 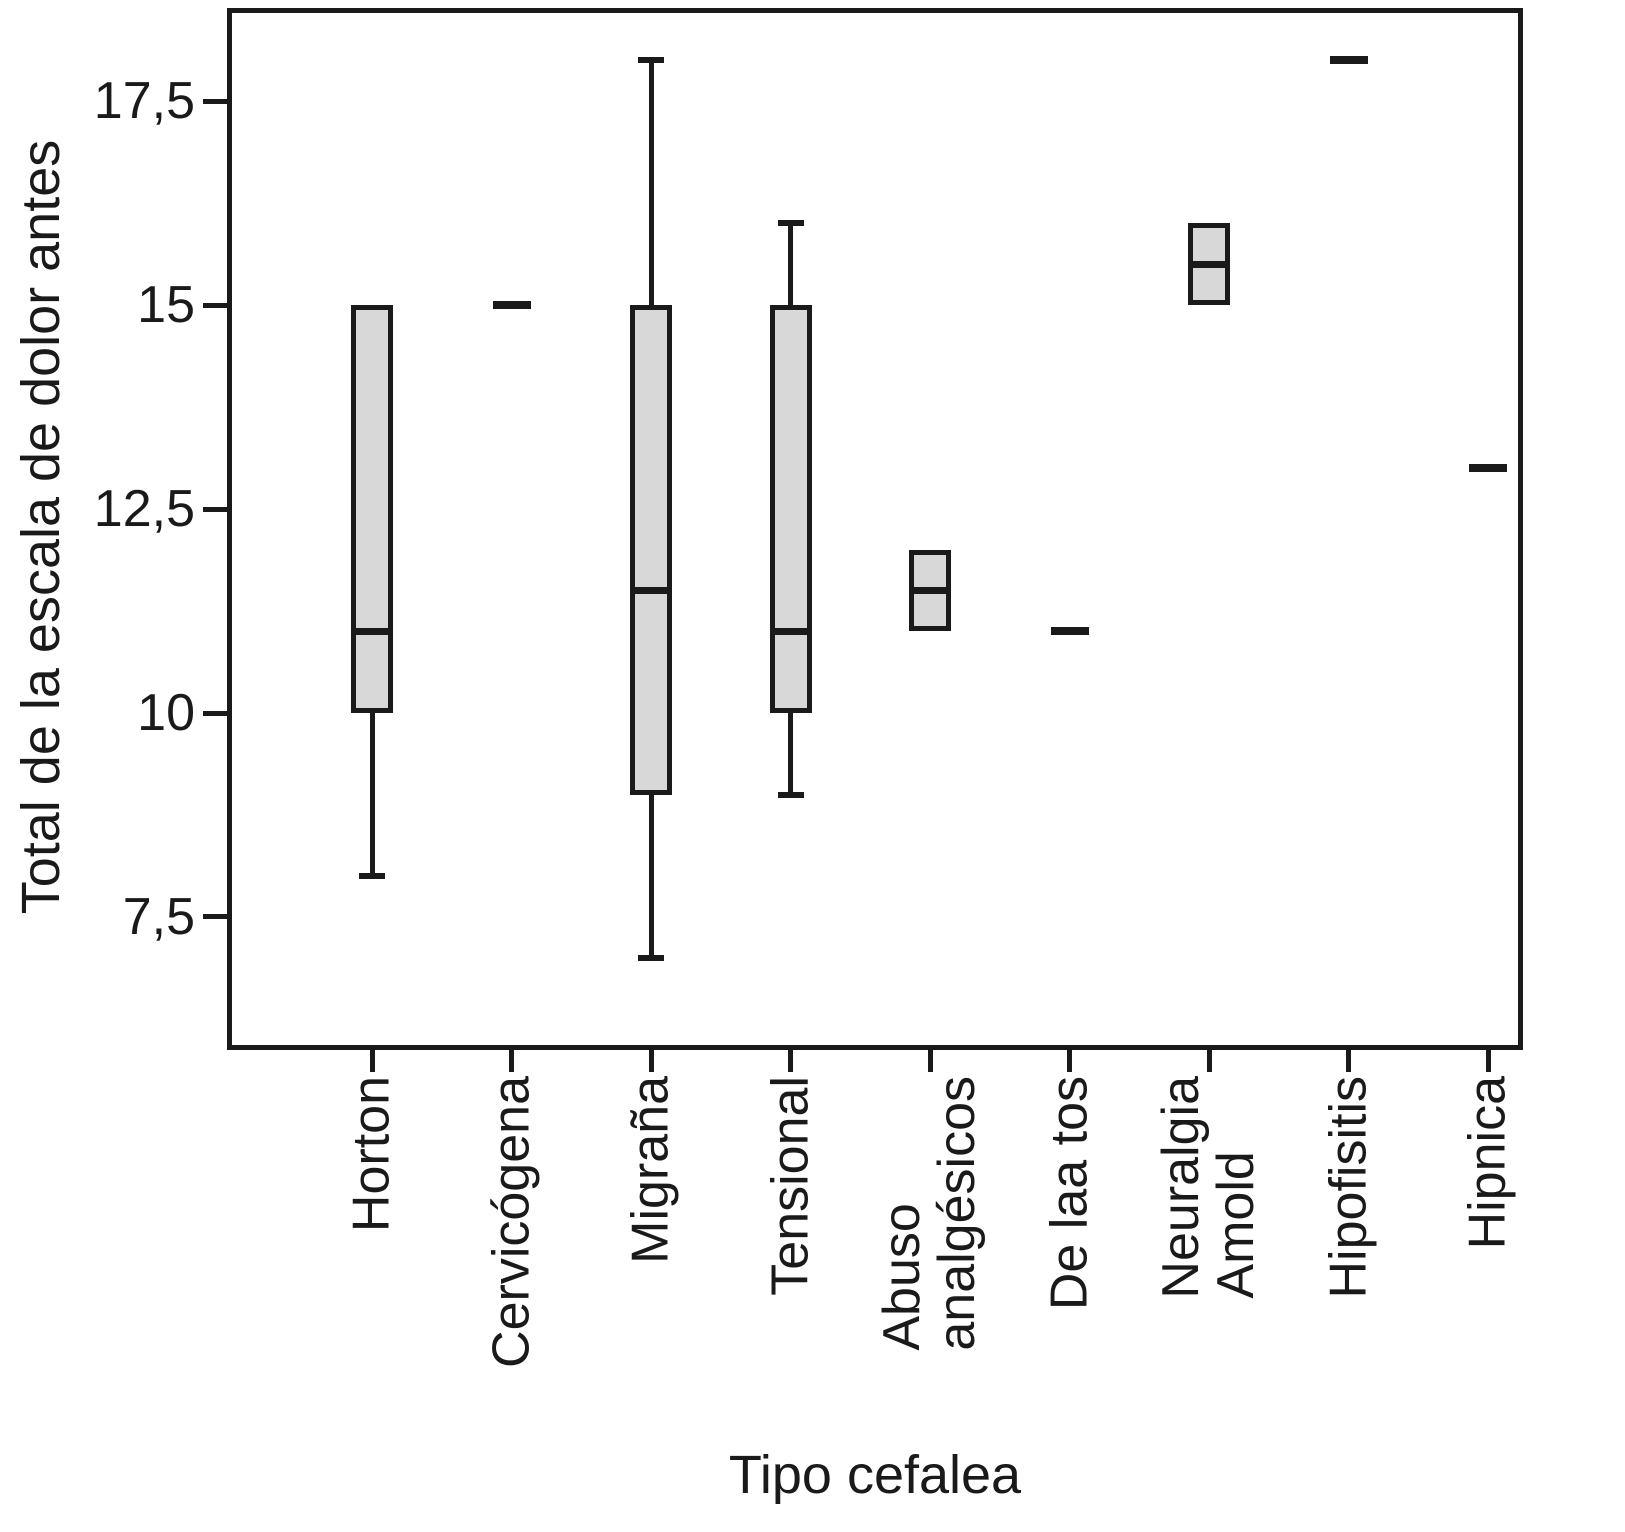 I want to click on x-label-de-laa-tos: De laa tos, so click(x=1068, y=1193).